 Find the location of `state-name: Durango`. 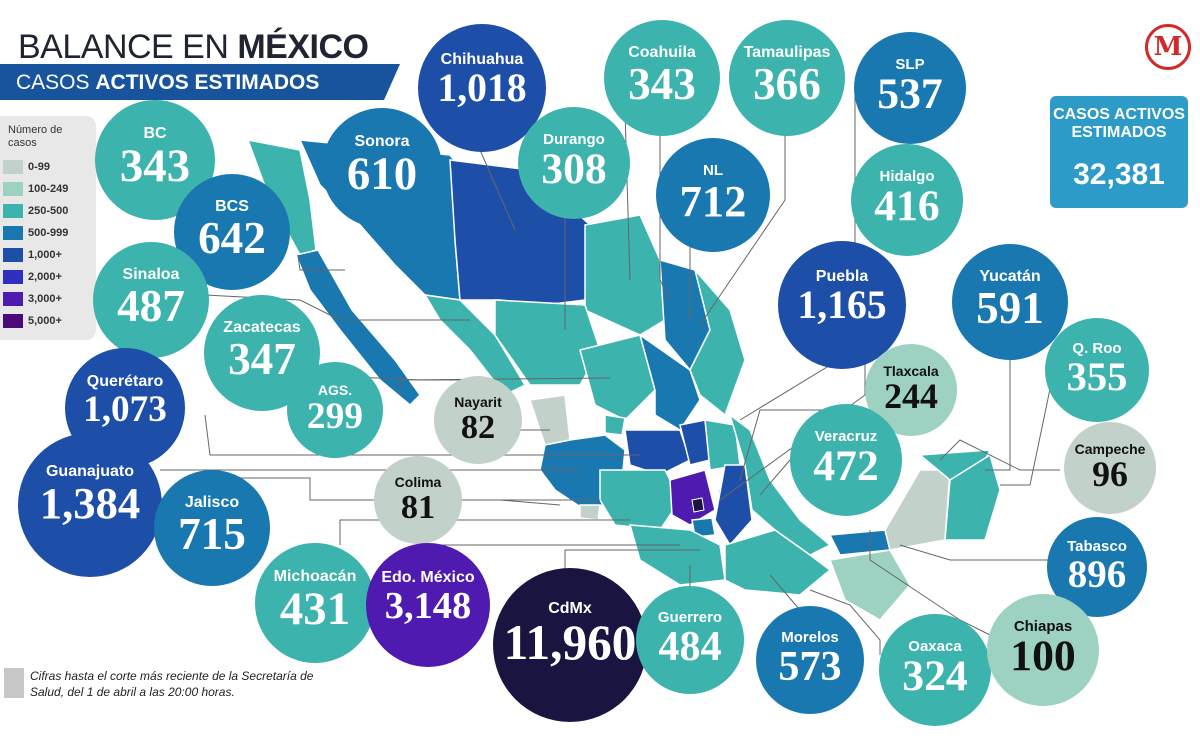

state-name: Durango is located at coordinates (574, 139).